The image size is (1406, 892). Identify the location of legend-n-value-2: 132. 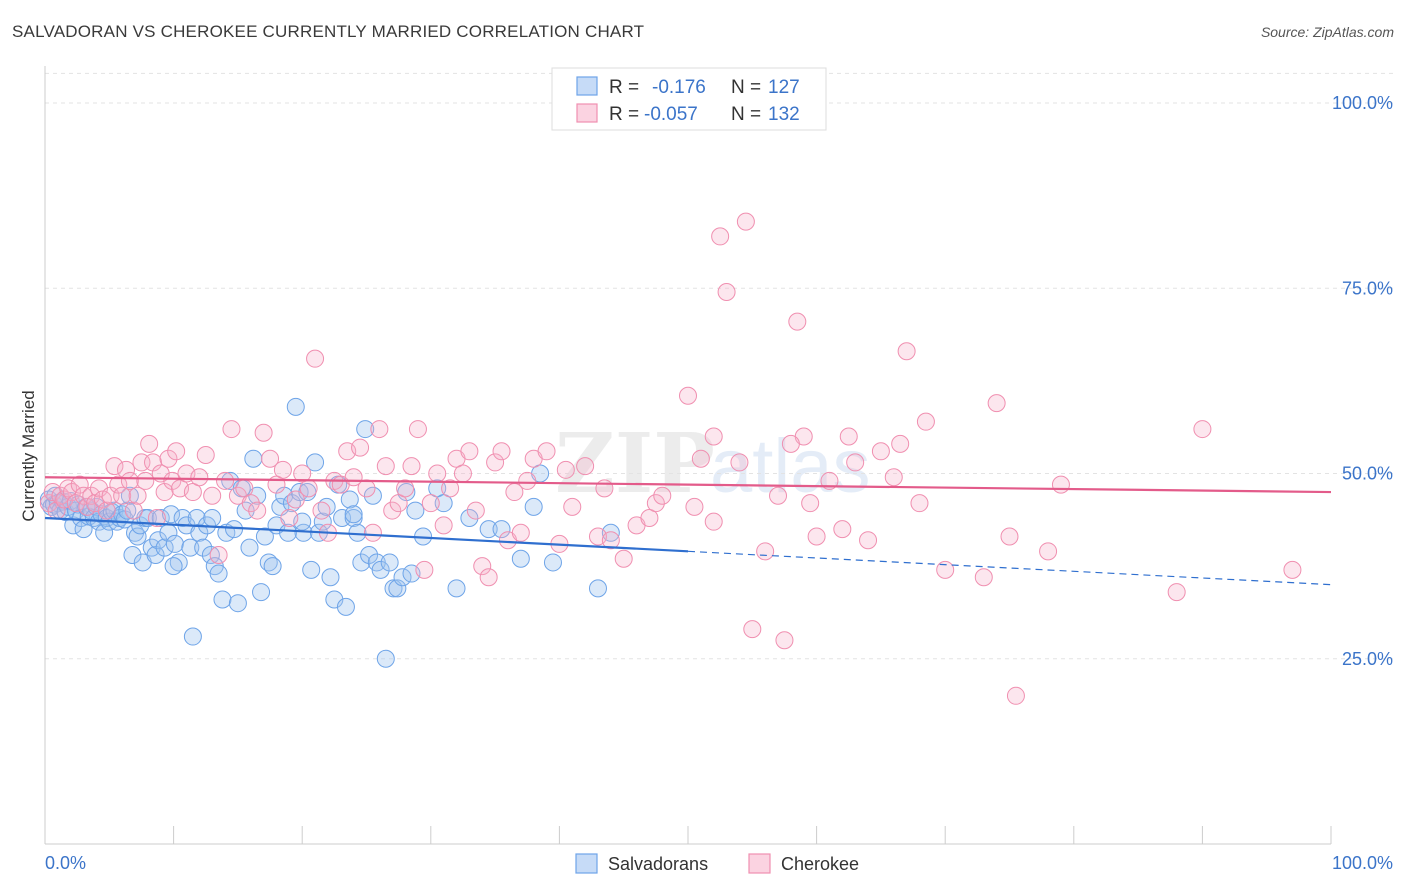
(784, 114).